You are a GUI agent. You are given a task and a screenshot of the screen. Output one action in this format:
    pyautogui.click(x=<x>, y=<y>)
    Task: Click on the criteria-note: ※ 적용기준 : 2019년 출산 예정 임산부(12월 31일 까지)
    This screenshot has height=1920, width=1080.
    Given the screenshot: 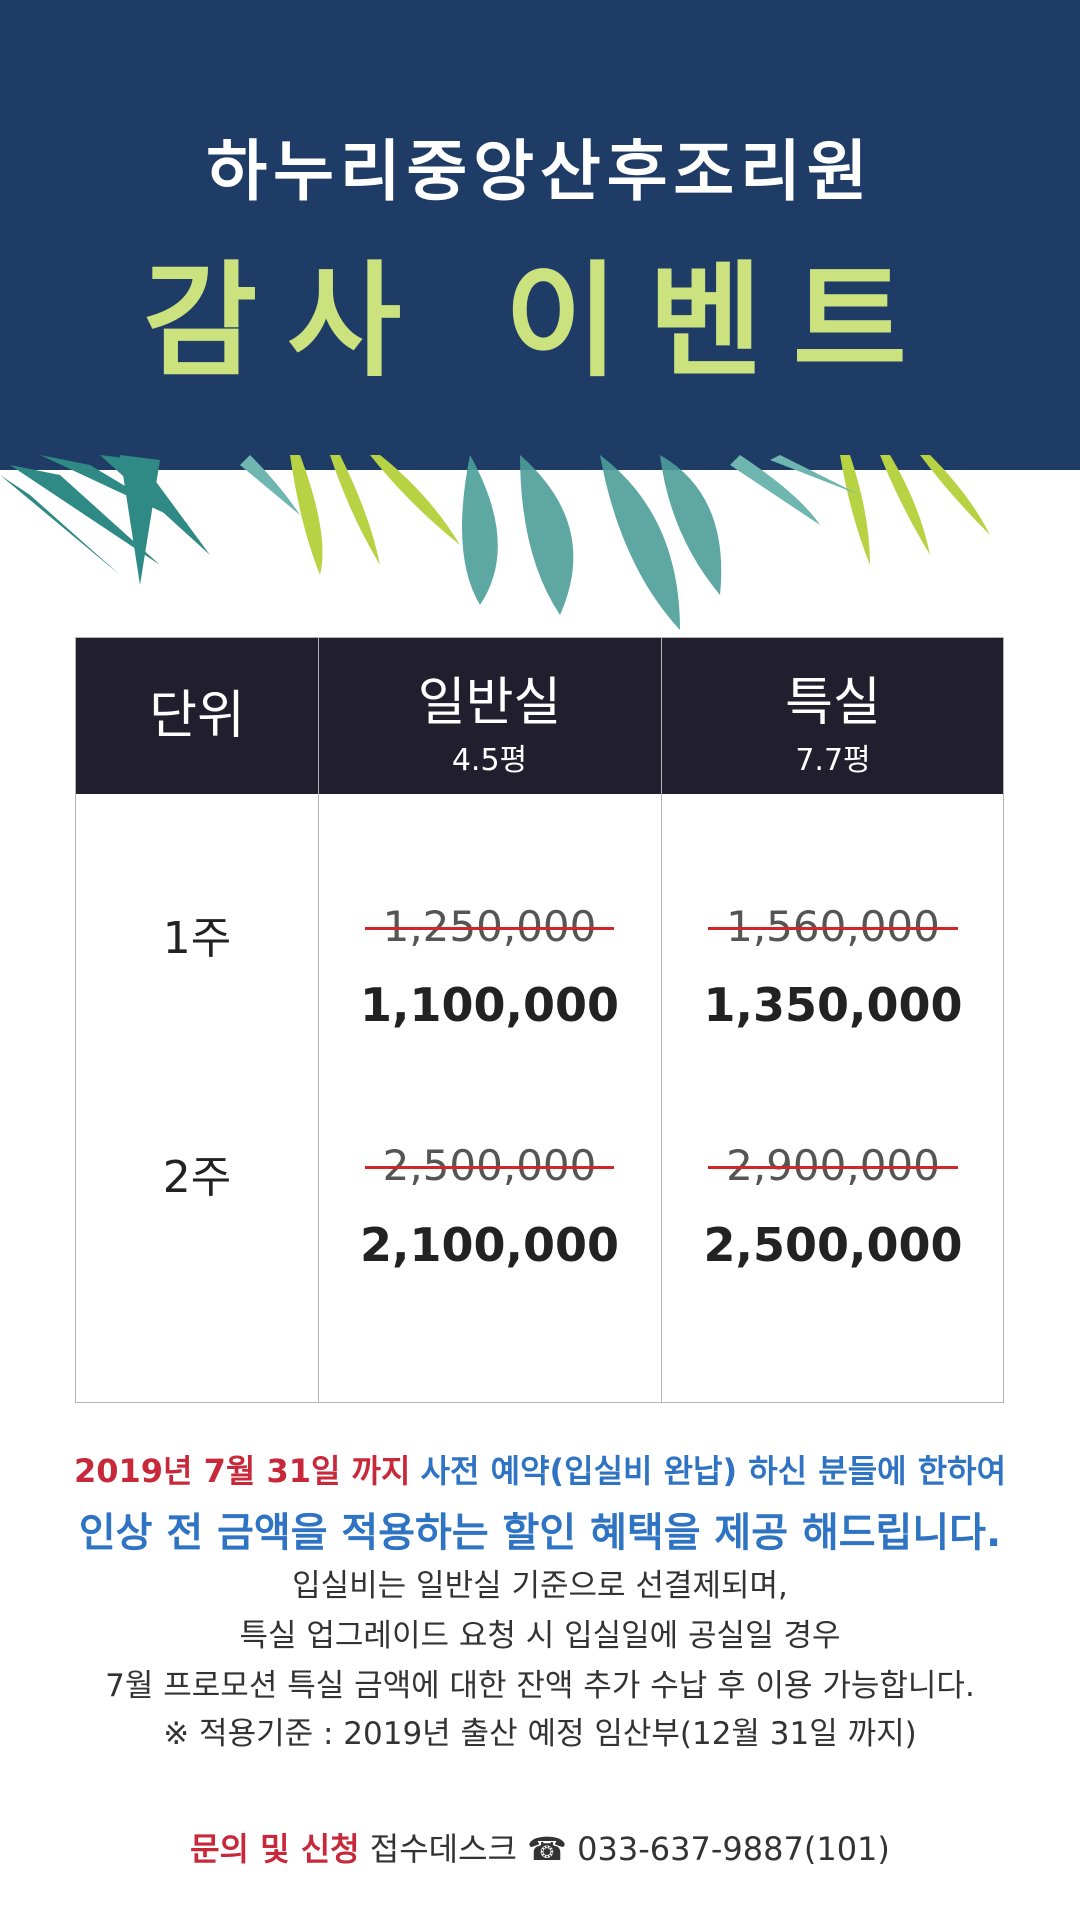 What is the action you would take?
    pyautogui.click(x=540, y=1734)
    